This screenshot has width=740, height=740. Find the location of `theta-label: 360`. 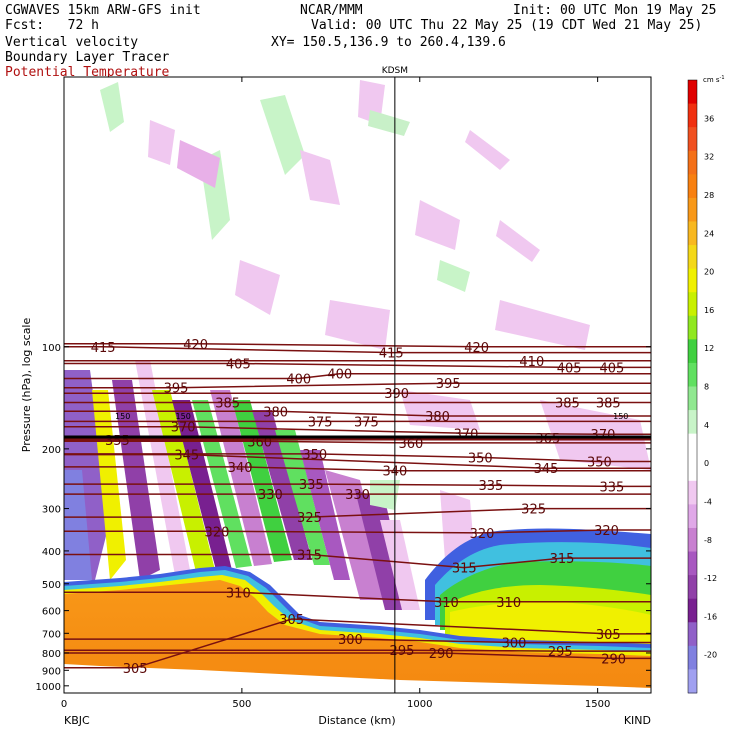

theta-label: 360 is located at coordinates (259, 442).